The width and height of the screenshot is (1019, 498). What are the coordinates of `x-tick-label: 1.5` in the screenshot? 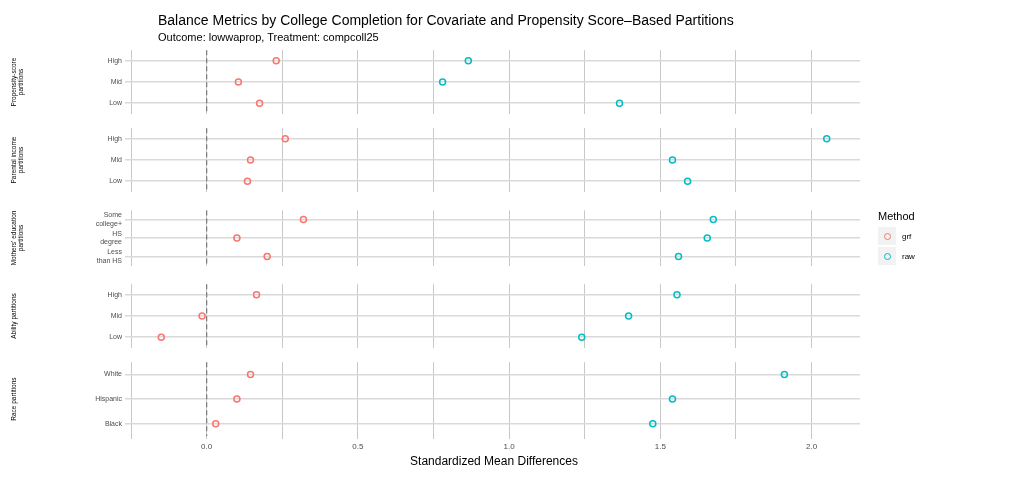 It's located at (660, 446).